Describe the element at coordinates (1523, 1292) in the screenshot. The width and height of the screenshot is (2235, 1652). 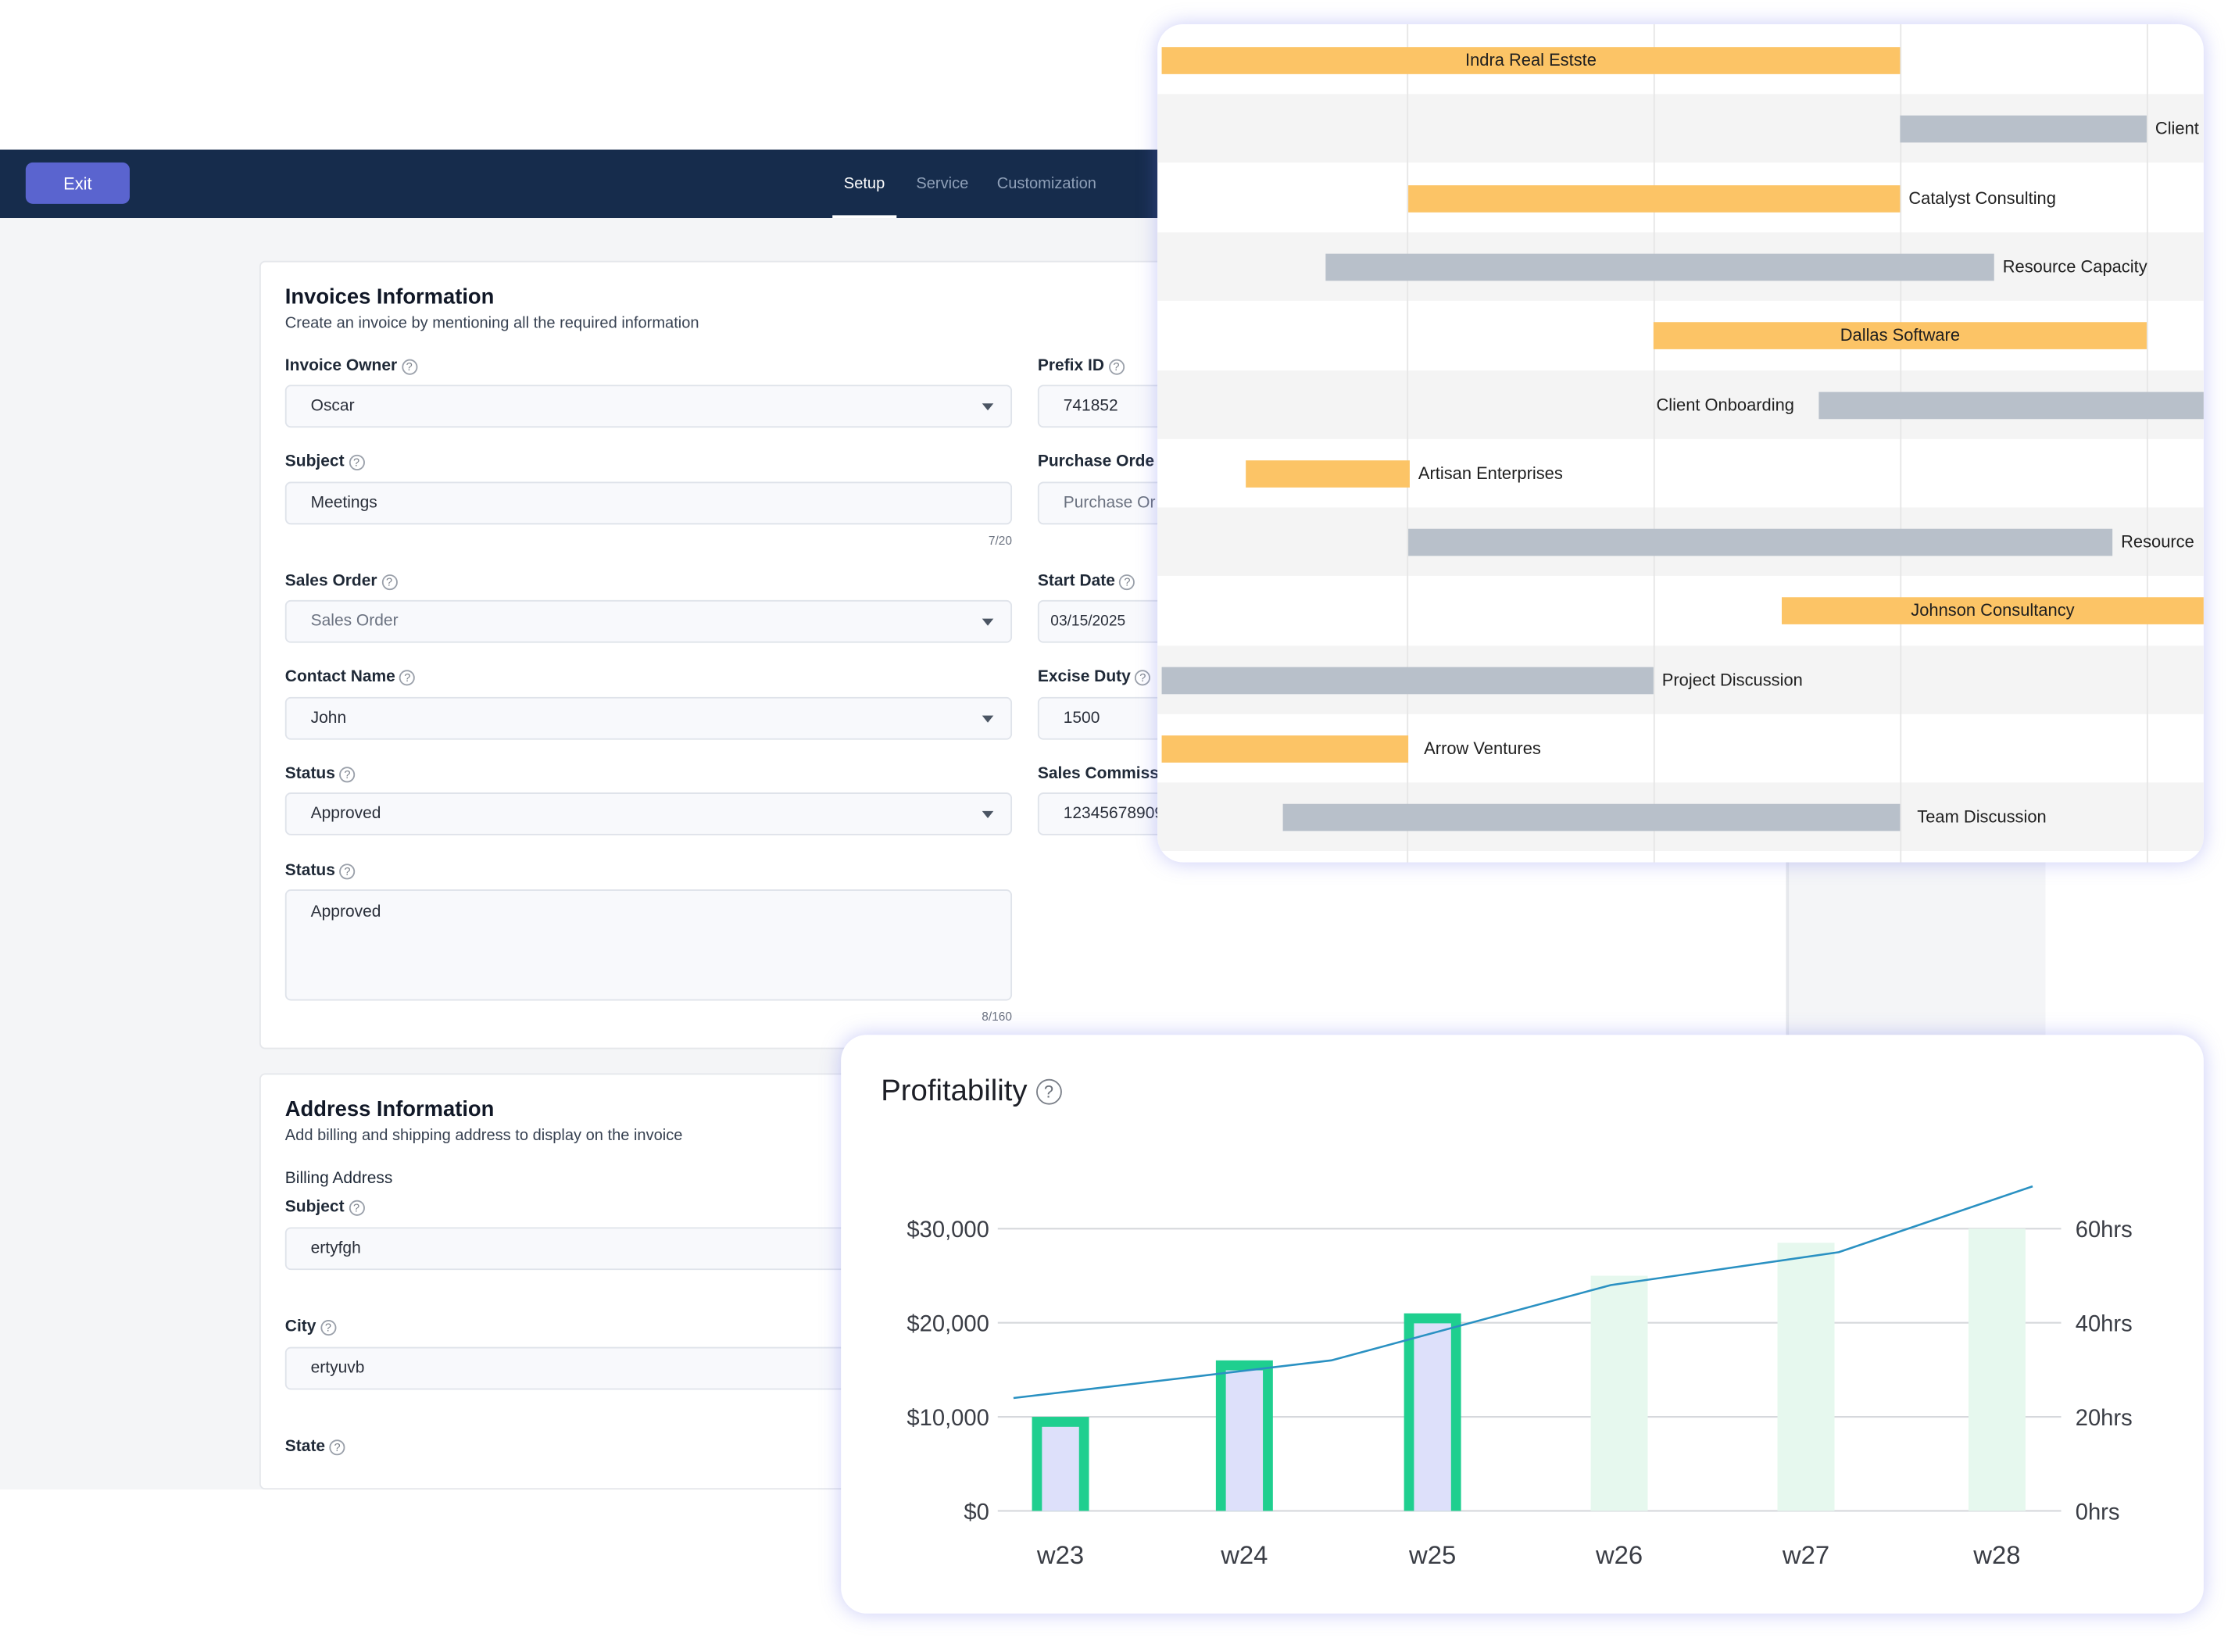
I see `chart-line-series` at that location.